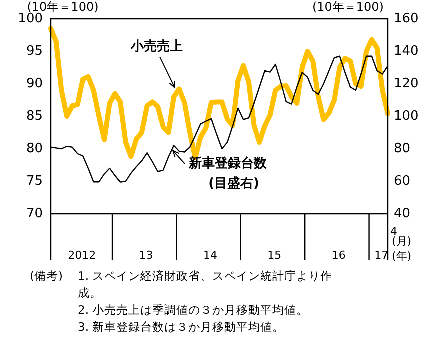 This screenshot has height=351, width=430. Describe the element at coordinates (82, 255) in the screenshot. I see `x-tick-label: 2012` at that location.